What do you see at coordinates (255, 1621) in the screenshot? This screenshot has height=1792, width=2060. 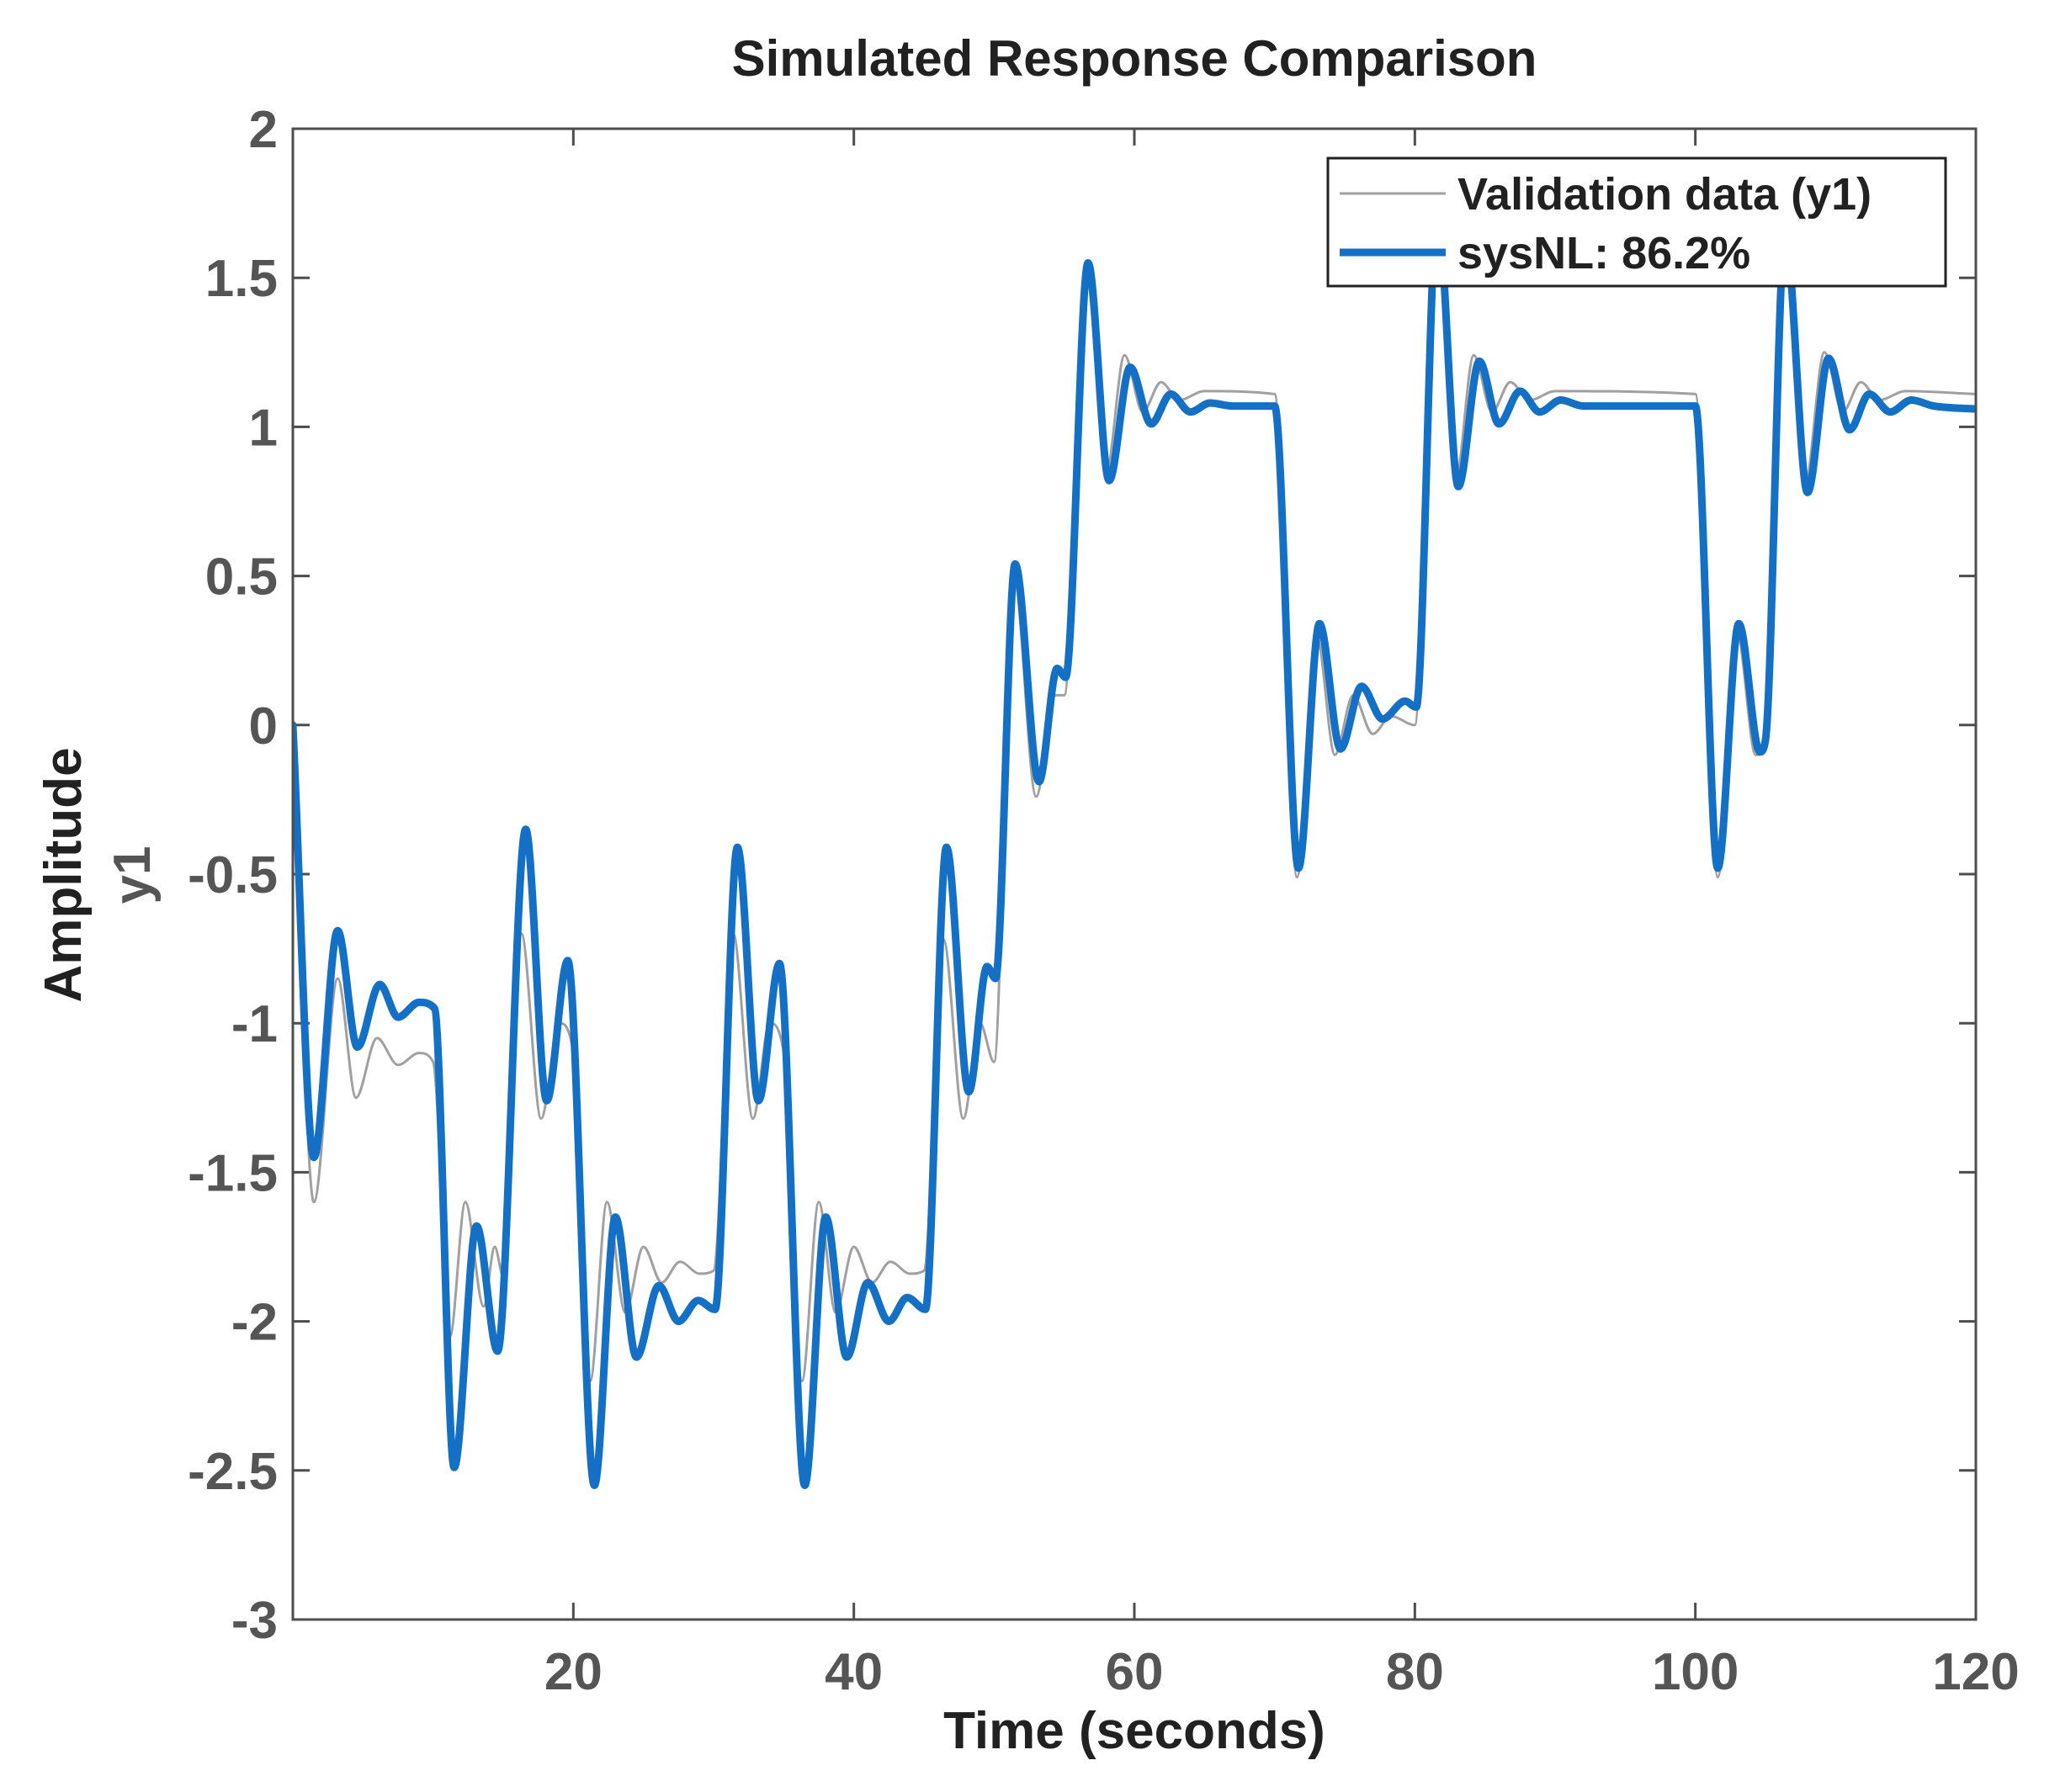 I see `y-tick-label: -3` at bounding box center [255, 1621].